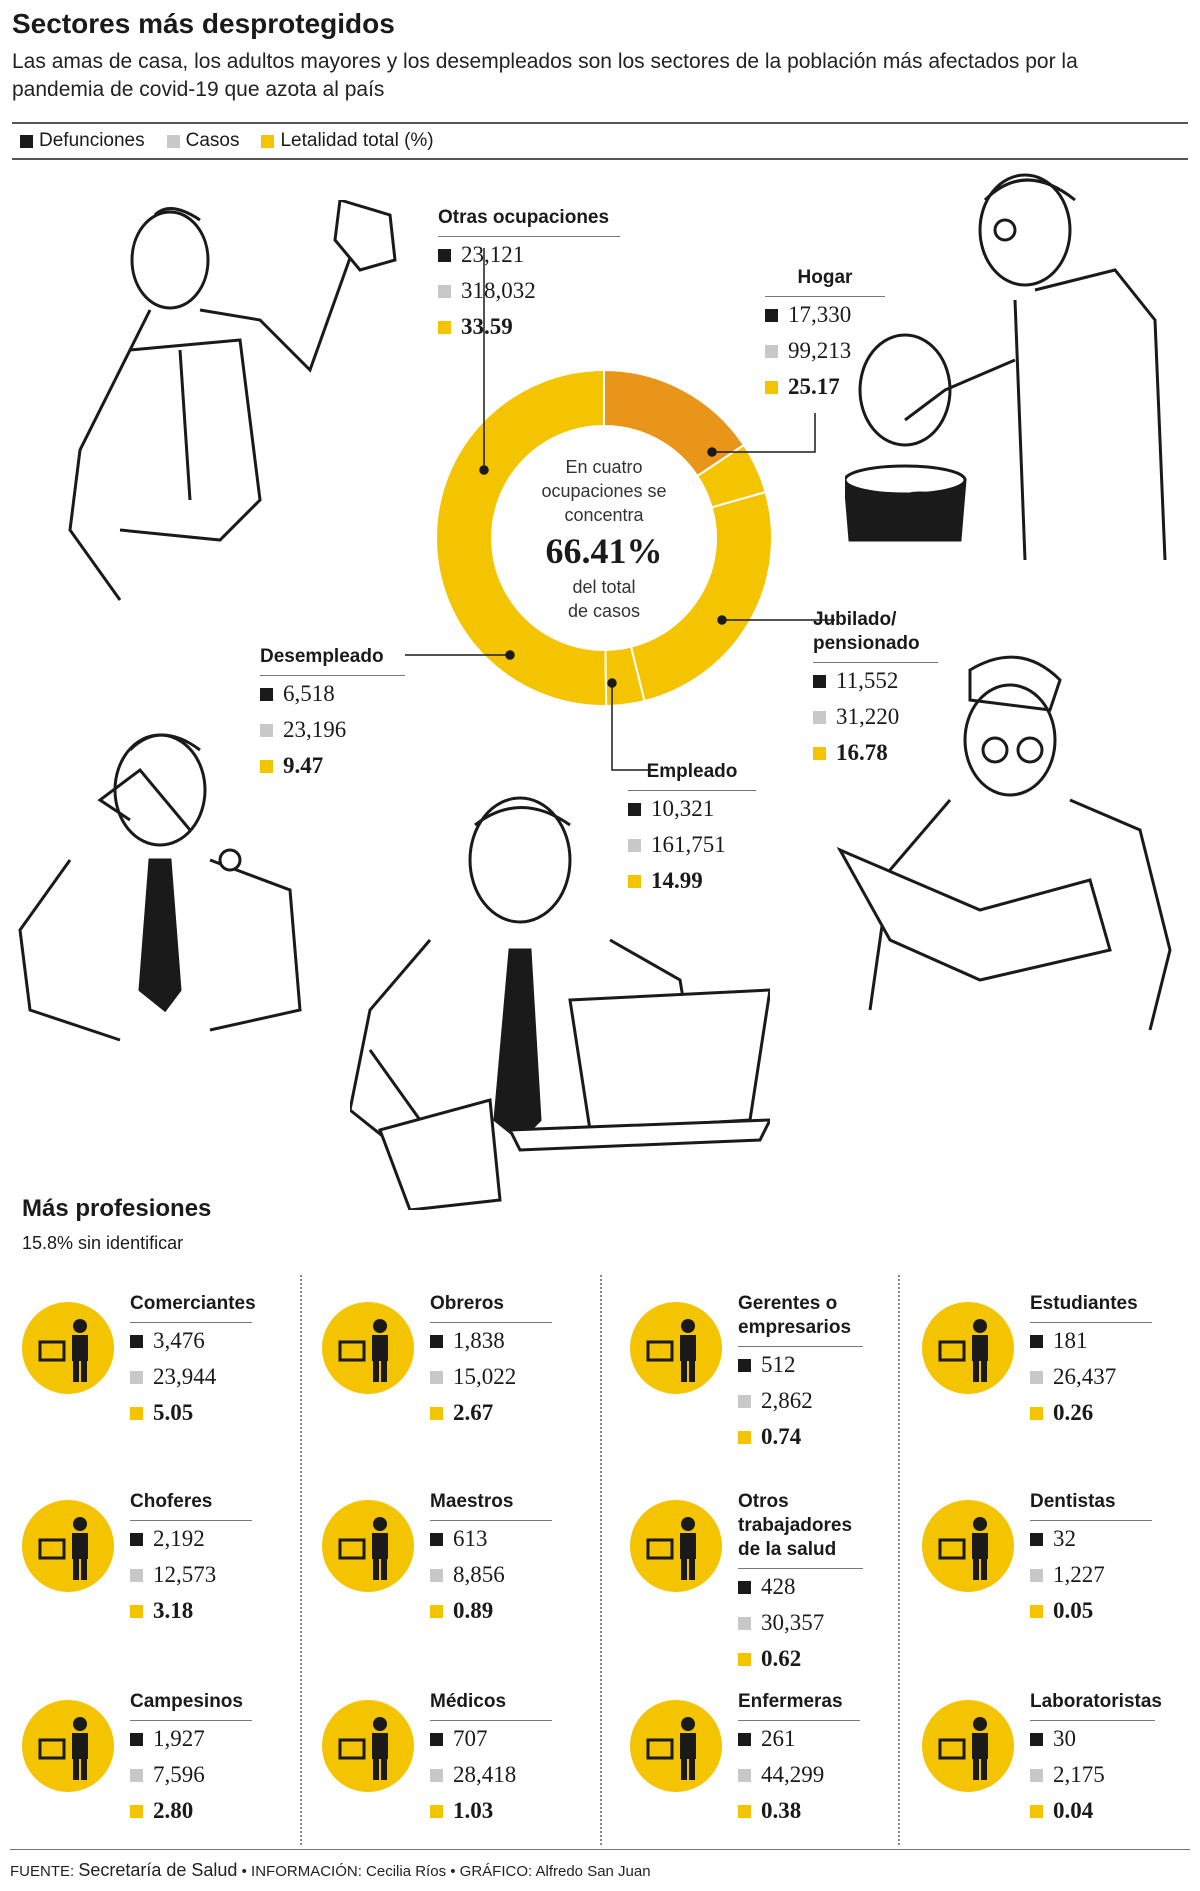 The height and width of the screenshot is (1891, 1200). I want to click on sector-jubilado: Jubilado/ pensionado 11,552 31,220 16.78, so click(875, 689).